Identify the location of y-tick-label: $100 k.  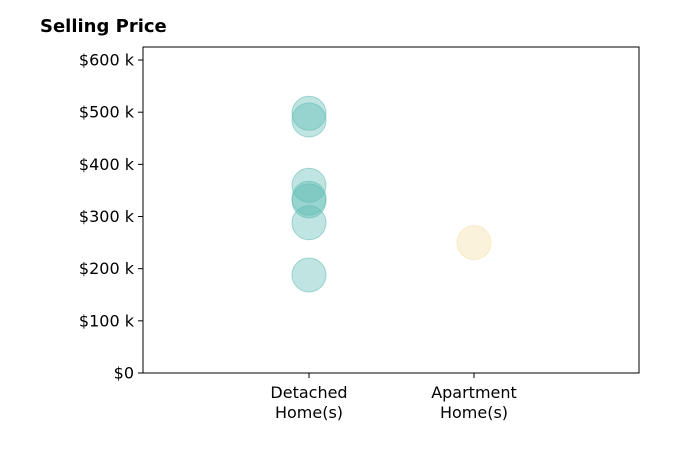
(107, 320).